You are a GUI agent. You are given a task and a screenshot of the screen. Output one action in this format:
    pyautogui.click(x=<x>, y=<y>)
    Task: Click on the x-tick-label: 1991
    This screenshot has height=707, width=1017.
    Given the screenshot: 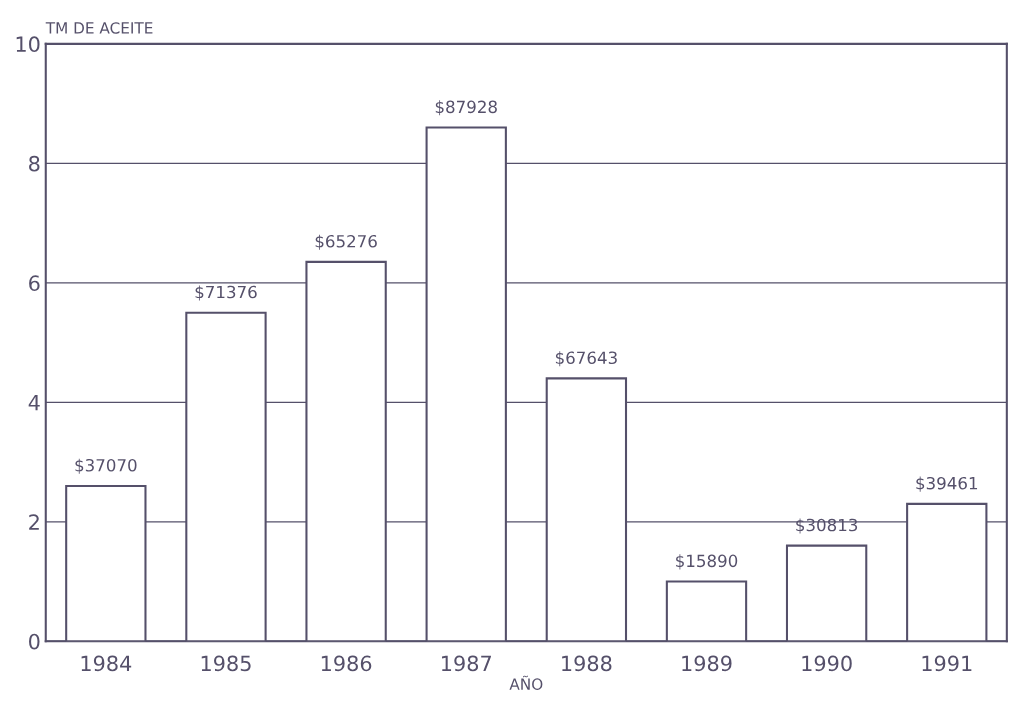 What is the action you would take?
    pyautogui.click(x=947, y=663)
    